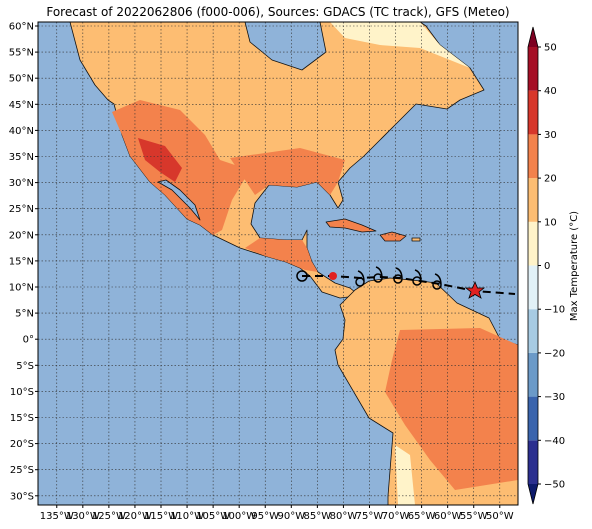 The height and width of the screenshot is (529, 592). What do you see at coordinates (416, 239) in the screenshot?
I see `puerto-rico` at bounding box center [416, 239].